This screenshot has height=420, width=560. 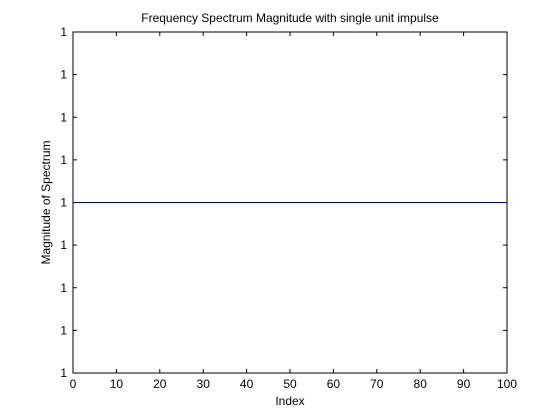 What do you see at coordinates (507, 384) in the screenshot?
I see `x-tick-label: 100` at bounding box center [507, 384].